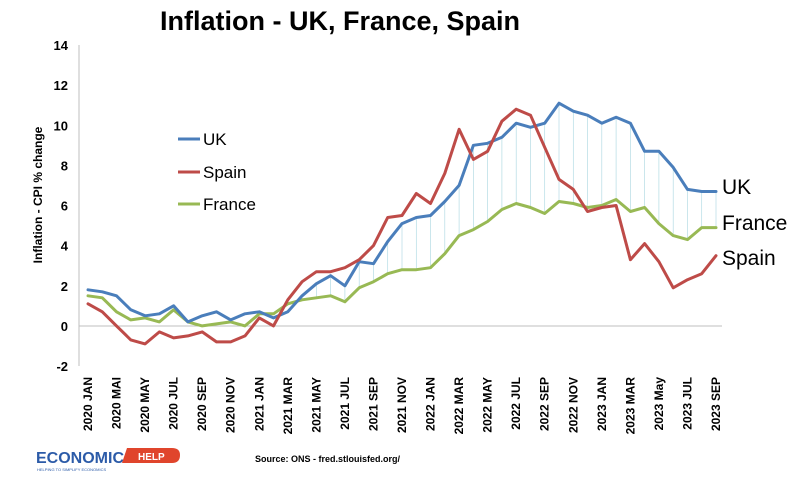 This screenshot has width=800, height=477. I want to click on y-tick-label: 12, so click(61, 85).